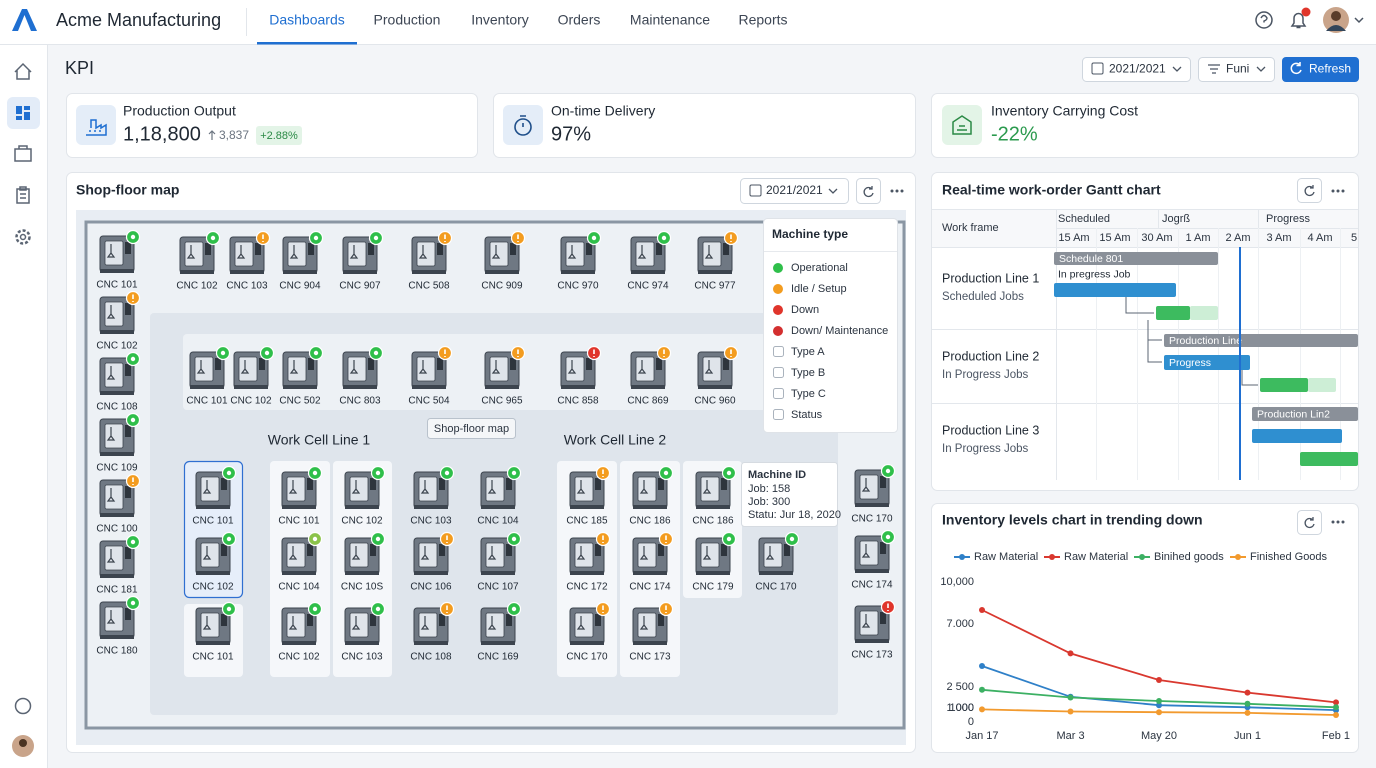 The height and width of the screenshot is (768, 1376). Describe the element at coordinates (299, 521) in the screenshot. I see `machine-label: CNC 101` at that location.